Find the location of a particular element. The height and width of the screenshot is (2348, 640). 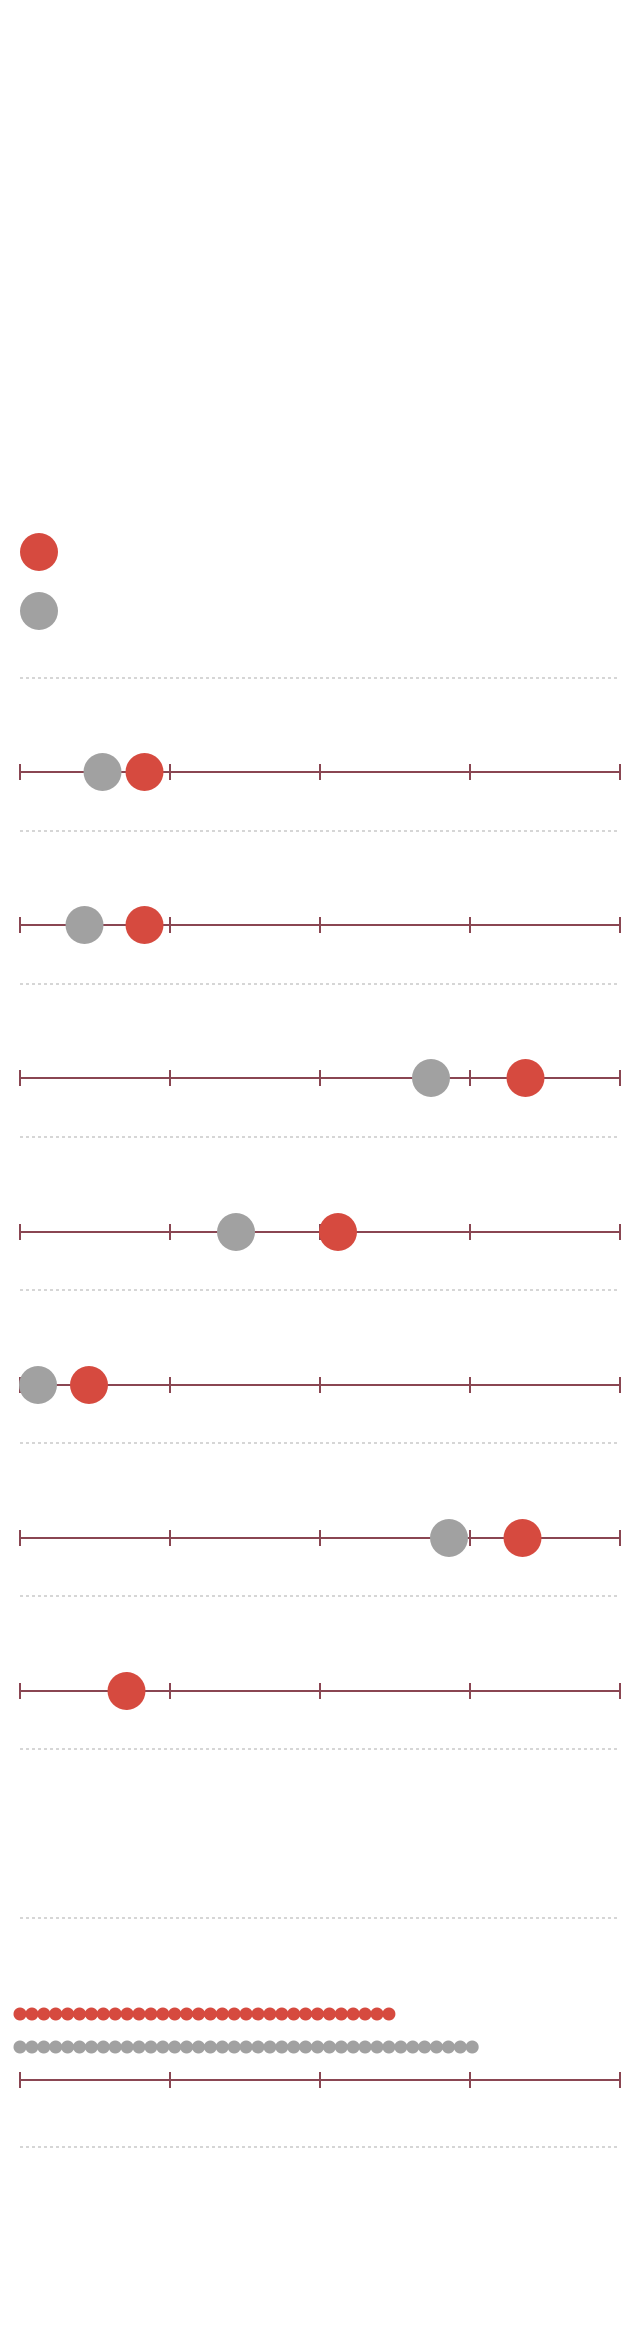

dot-count-rows is located at coordinates (317, 2047).